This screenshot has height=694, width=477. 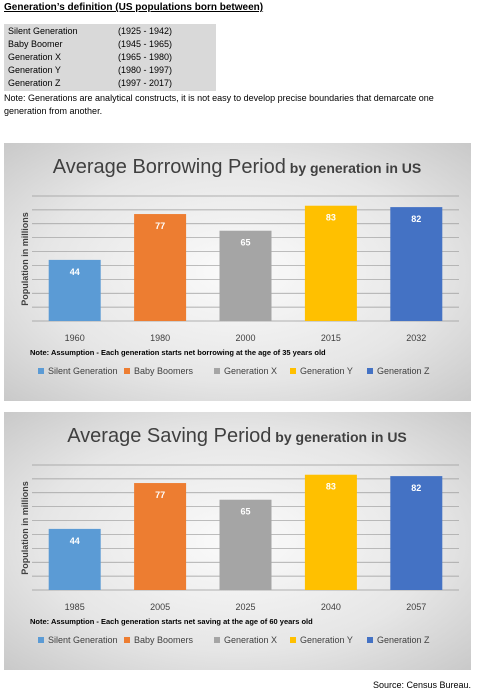 What do you see at coordinates (145, 31) in the screenshot?
I see `generation-range: (1925 - 1942)` at bounding box center [145, 31].